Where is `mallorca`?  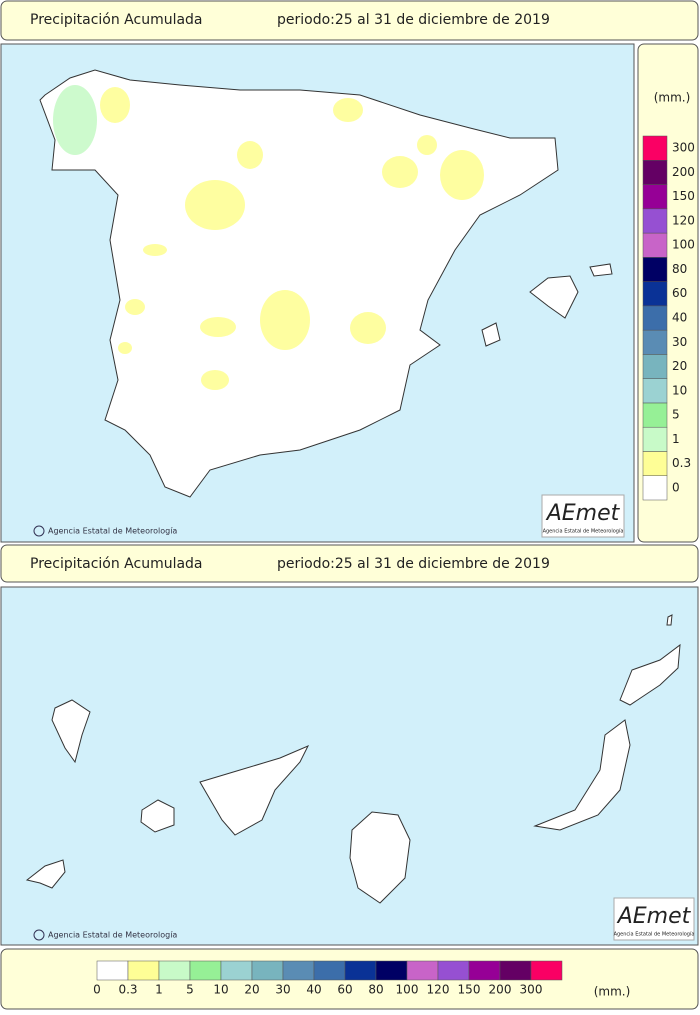 mallorca is located at coordinates (554, 297).